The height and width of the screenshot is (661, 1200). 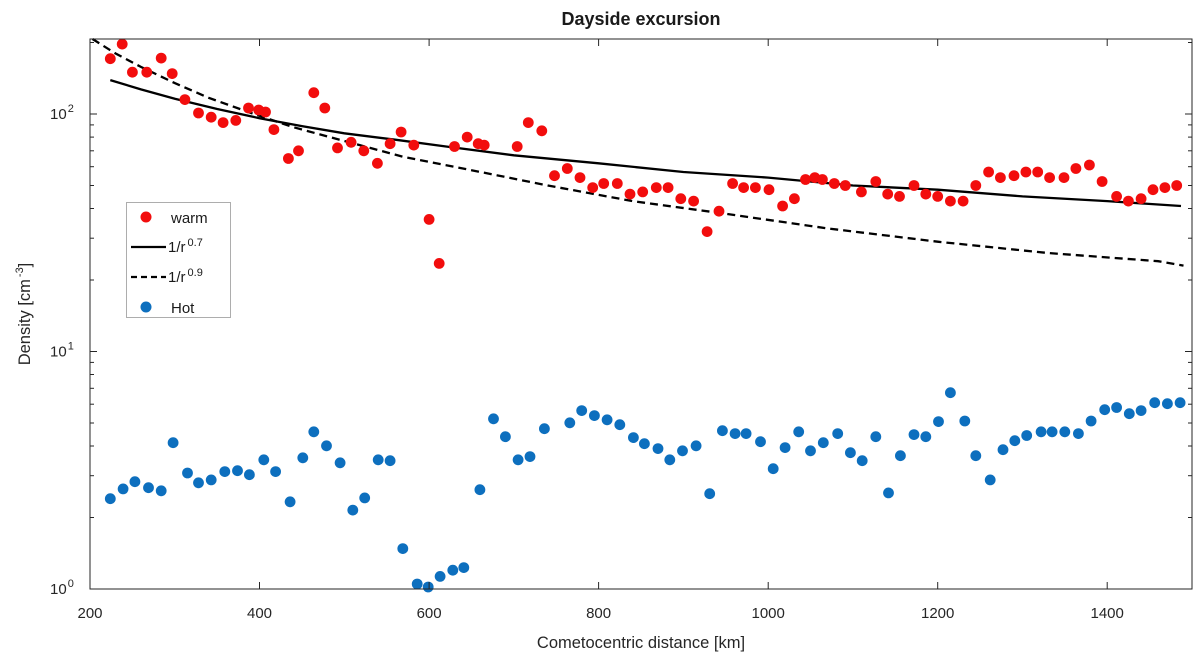 What do you see at coordinates (89, 613) in the screenshot?
I see `x-tick-label: 200` at bounding box center [89, 613].